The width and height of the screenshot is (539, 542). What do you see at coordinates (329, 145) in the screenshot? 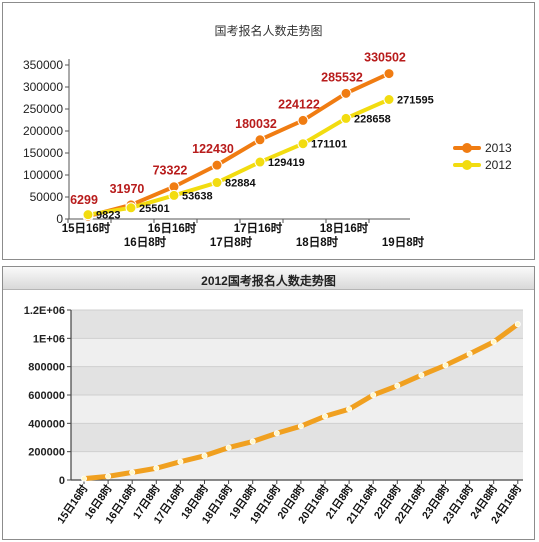
I see `data-label-2012: 171101` at bounding box center [329, 145].